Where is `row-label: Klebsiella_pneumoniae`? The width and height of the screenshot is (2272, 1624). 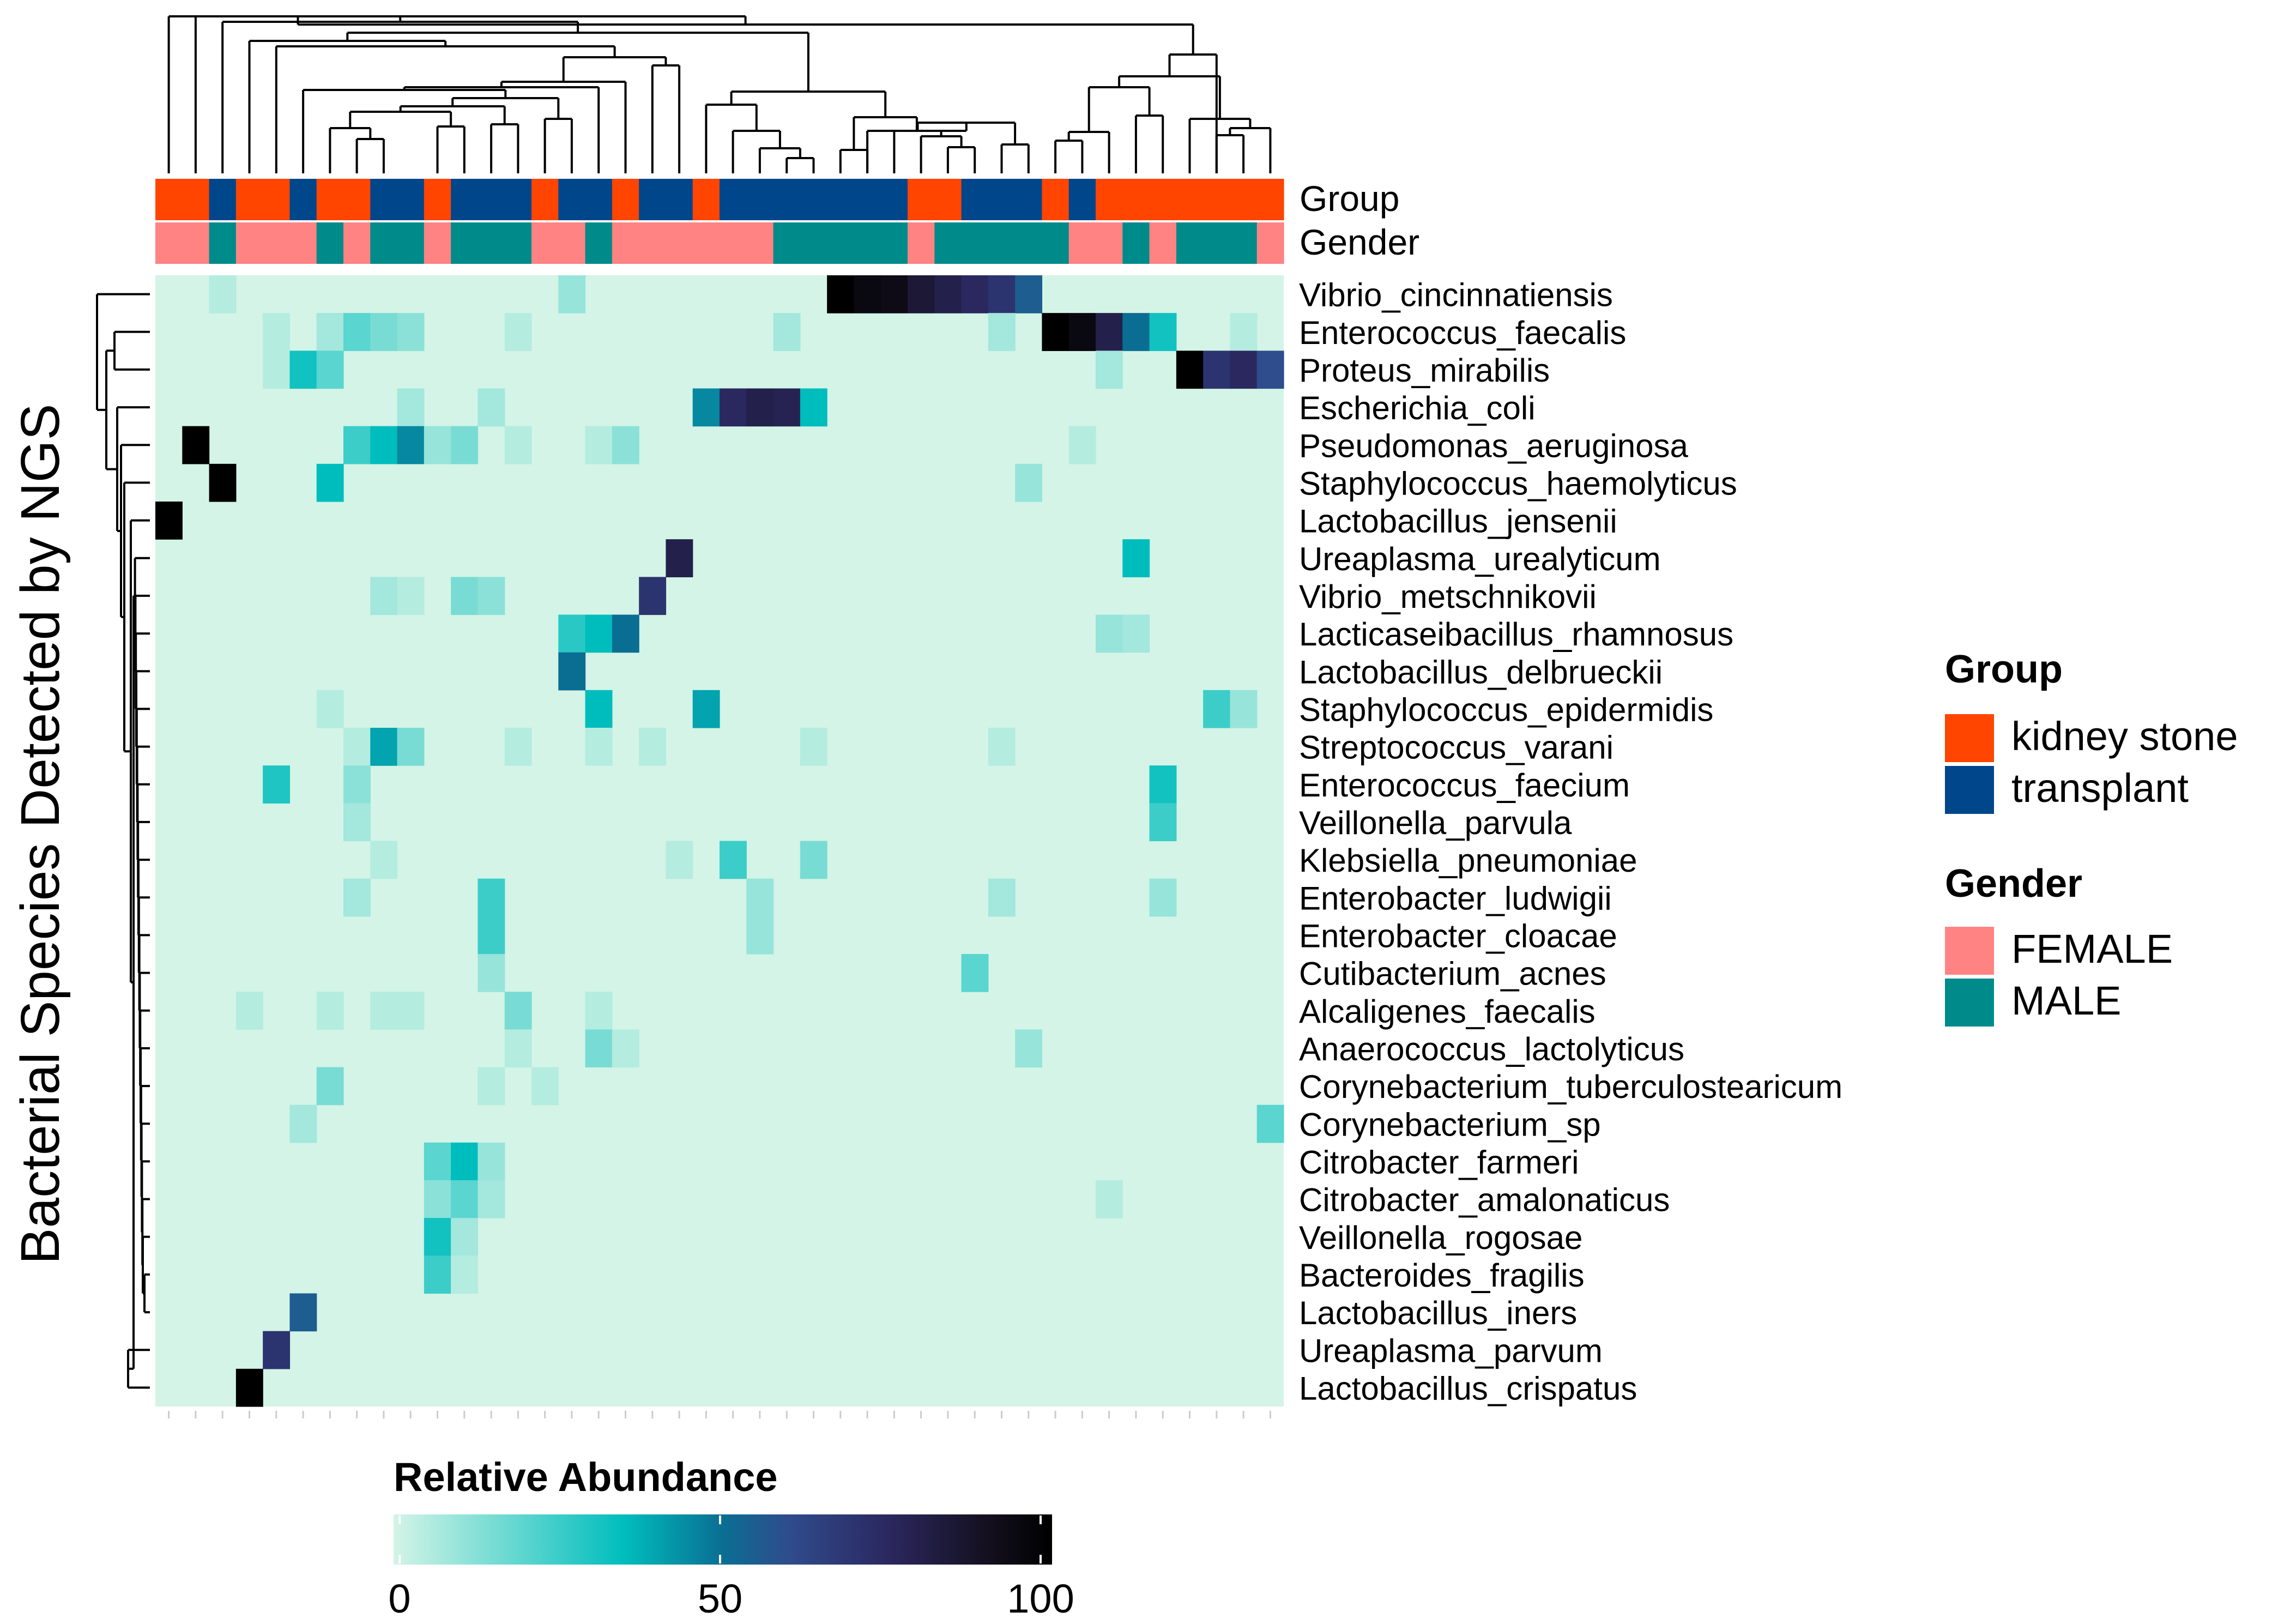 row-label: Klebsiella_pneumoniae is located at coordinates (1468, 860).